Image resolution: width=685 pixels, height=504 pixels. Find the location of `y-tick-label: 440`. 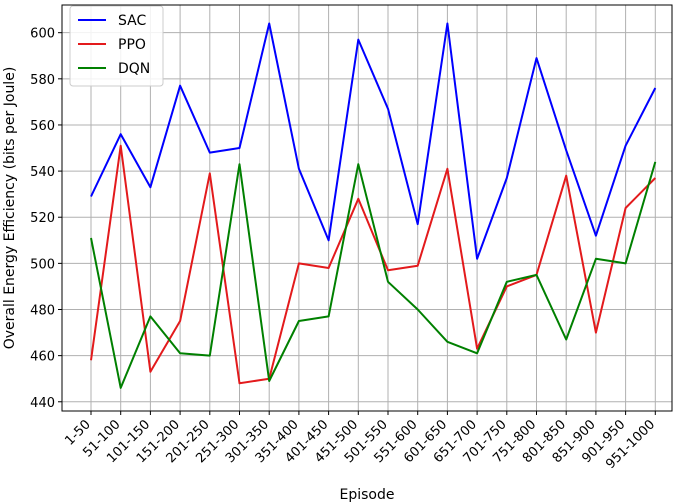

y-tick-label: 440 is located at coordinates (42, 403).